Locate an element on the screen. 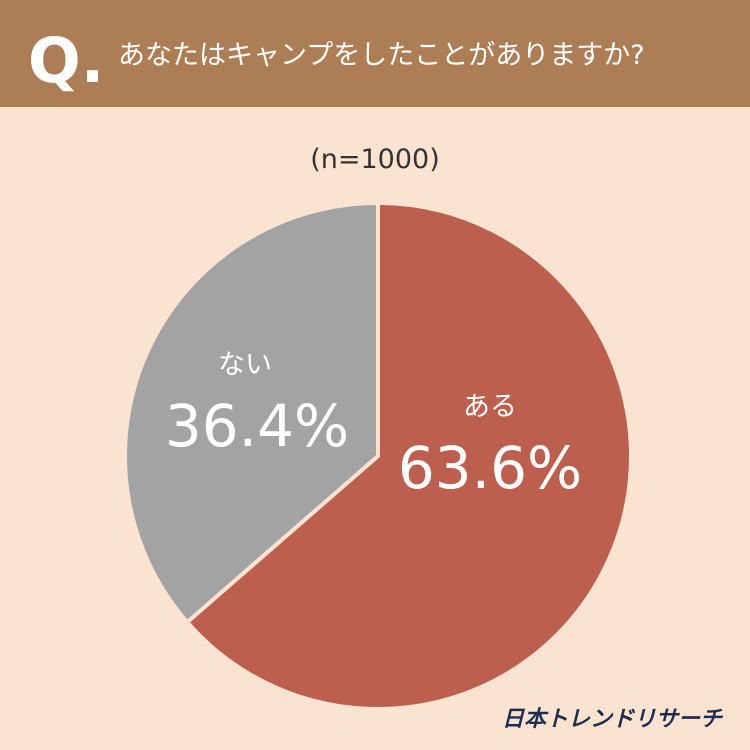 The height and width of the screenshot is (750, 750). chart-subtitle: (n=1000) is located at coordinates (375, 159).